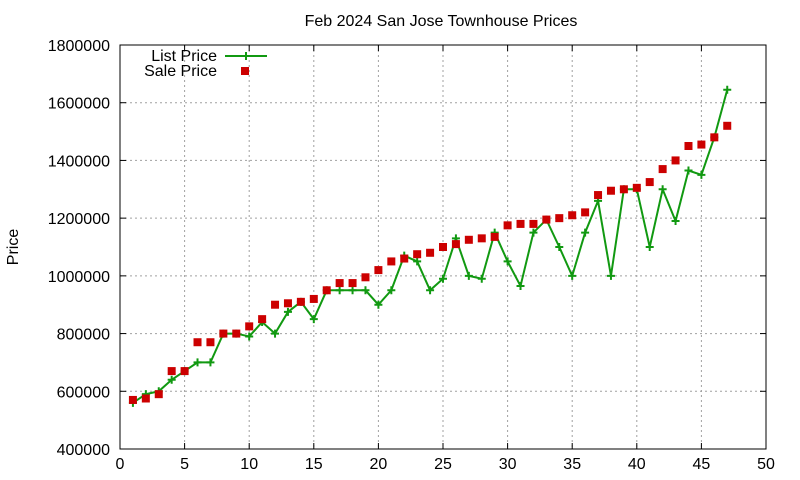  What do you see at coordinates (79, 46) in the screenshot?
I see `y-tick-label: 1800000` at bounding box center [79, 46].